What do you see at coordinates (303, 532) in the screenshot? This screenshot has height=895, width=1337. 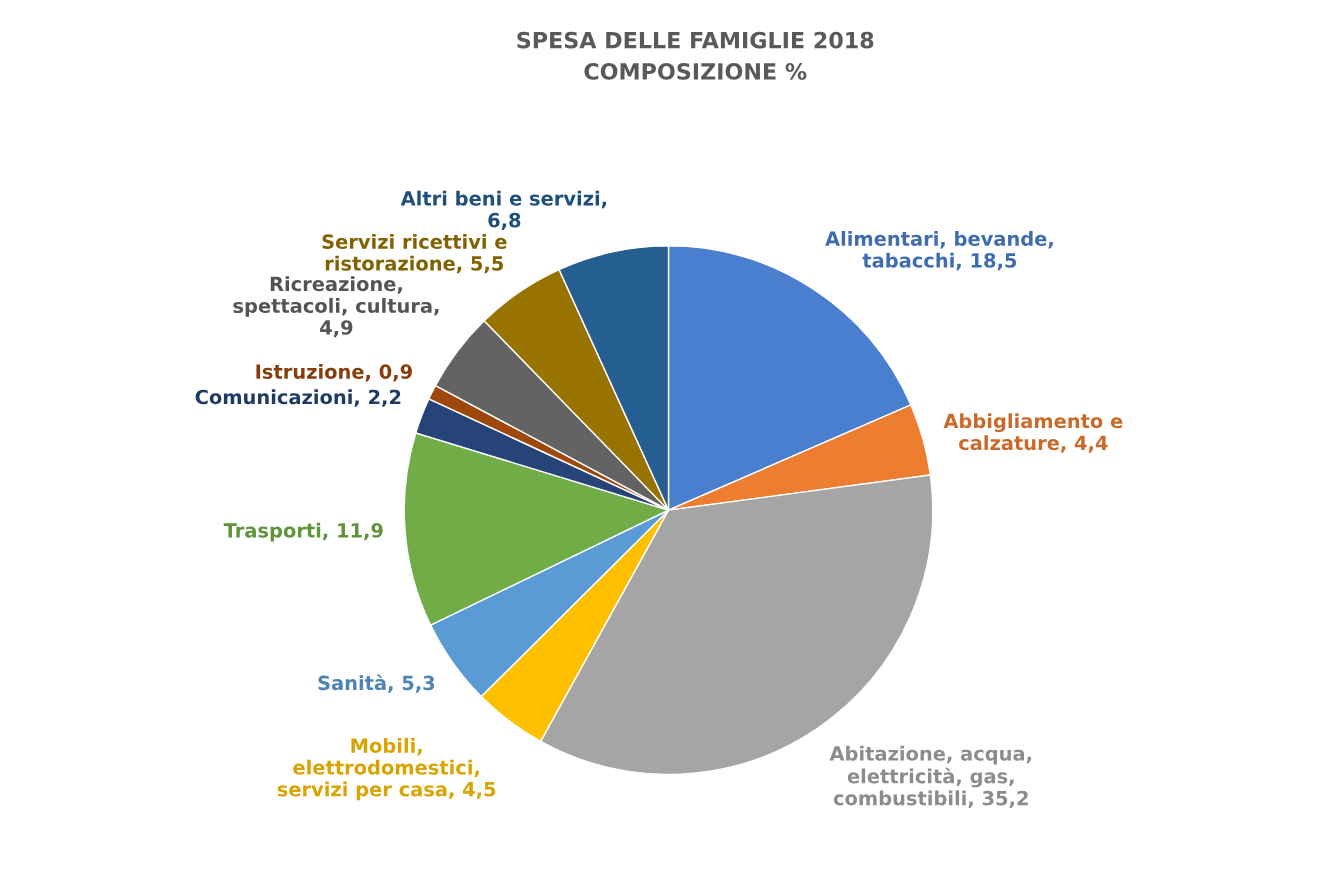 I see `slice-label: Trasporti, 11,9` at bounding box center [303, 532].